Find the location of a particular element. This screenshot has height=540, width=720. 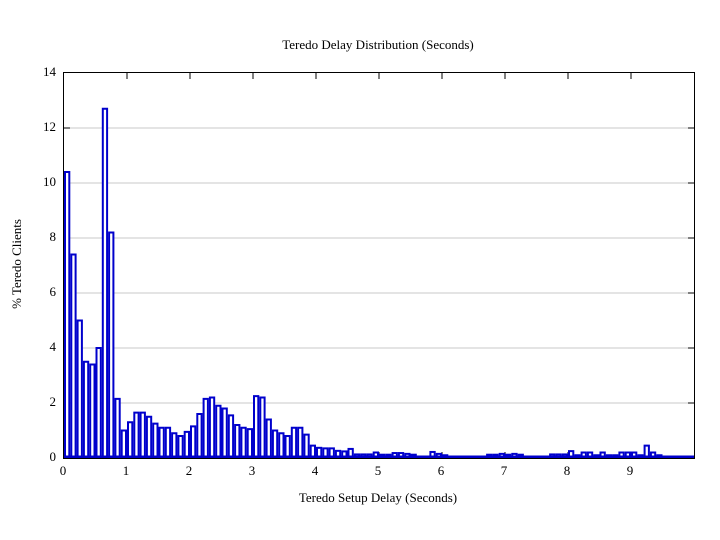

y-tick-label: 4 is located at coordinates (53, 346).